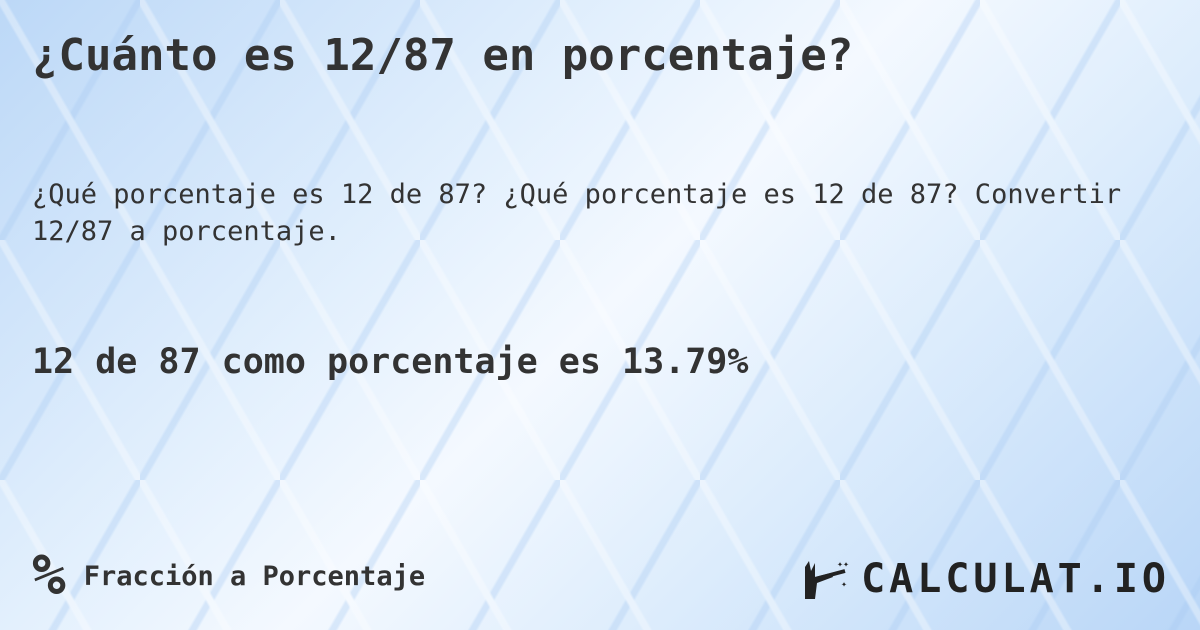 The height and width of the screenshot is (630, 1200). Describe the element at coordinates (390, 362) in the screenshot. I see `answer: 12 de 87 como porcentaje es 13.79%` at that location.